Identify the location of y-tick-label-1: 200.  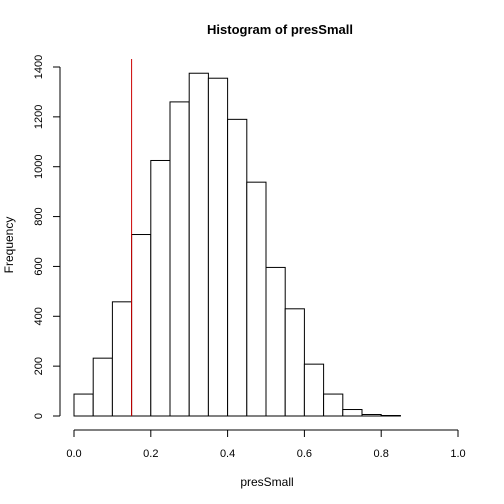
(39, 366).